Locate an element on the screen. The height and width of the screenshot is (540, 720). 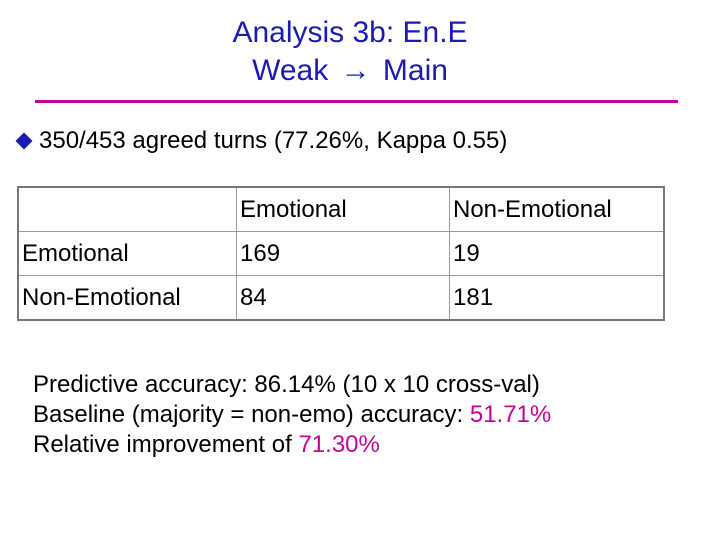
title-main: Main is located at coordinates (415, 70).